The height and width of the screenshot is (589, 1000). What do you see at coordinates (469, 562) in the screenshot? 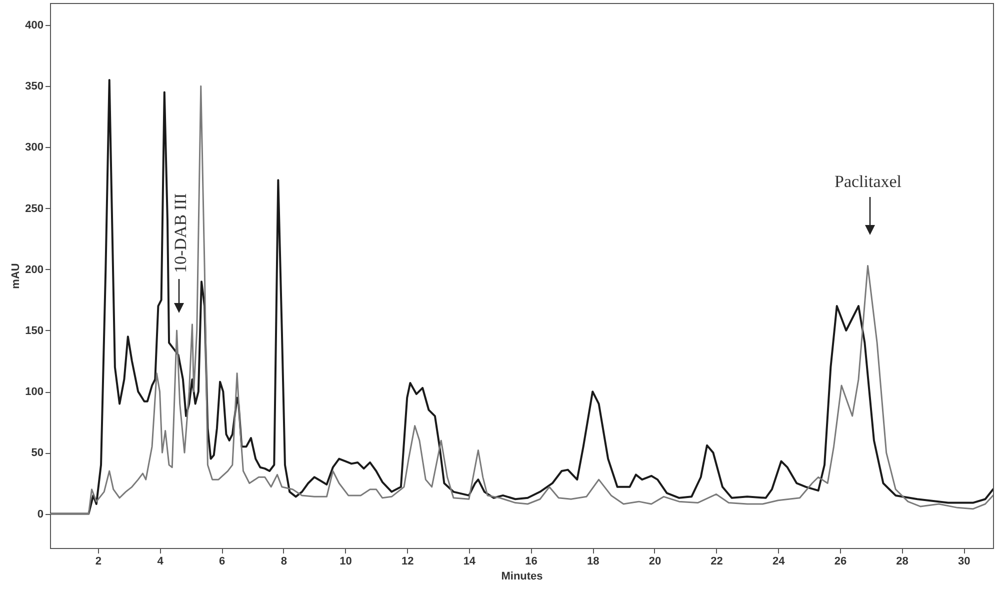
I see `x-tick-label: 14` at bounding box center [469, 562].